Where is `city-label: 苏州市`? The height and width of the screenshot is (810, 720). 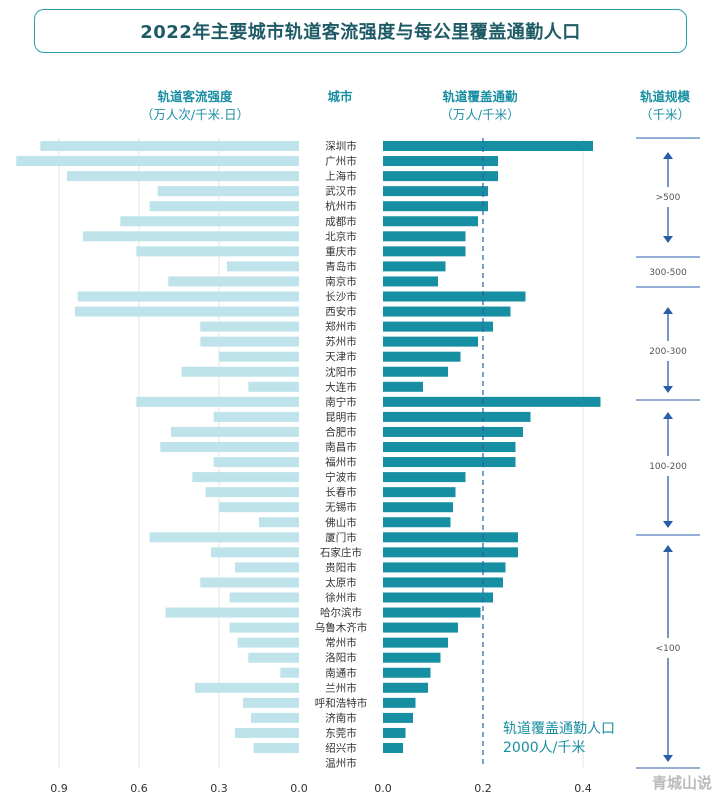 city-label: 苏州市 is located at coordinates (341, 341).